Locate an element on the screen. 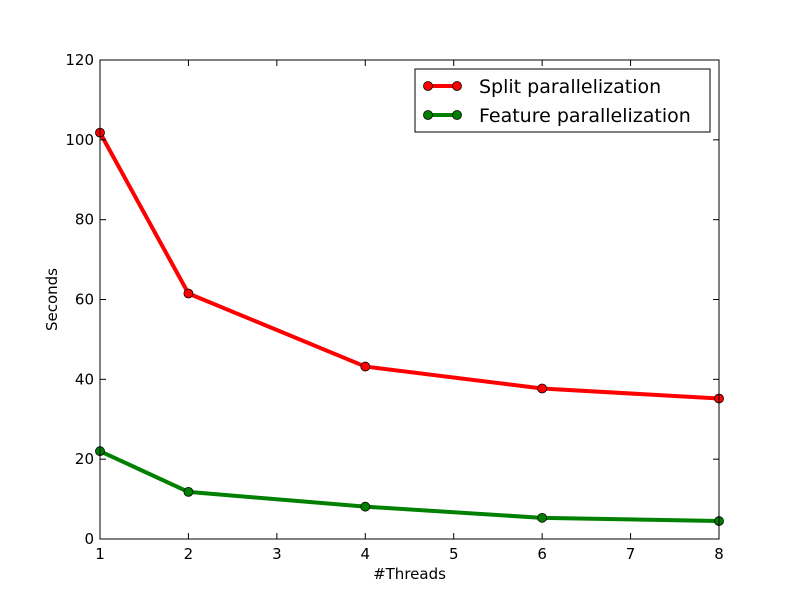 Image resolution: width=800 pixels, height=600 pixels. y-tick-label: 20 is located at coordinates (84, 459).